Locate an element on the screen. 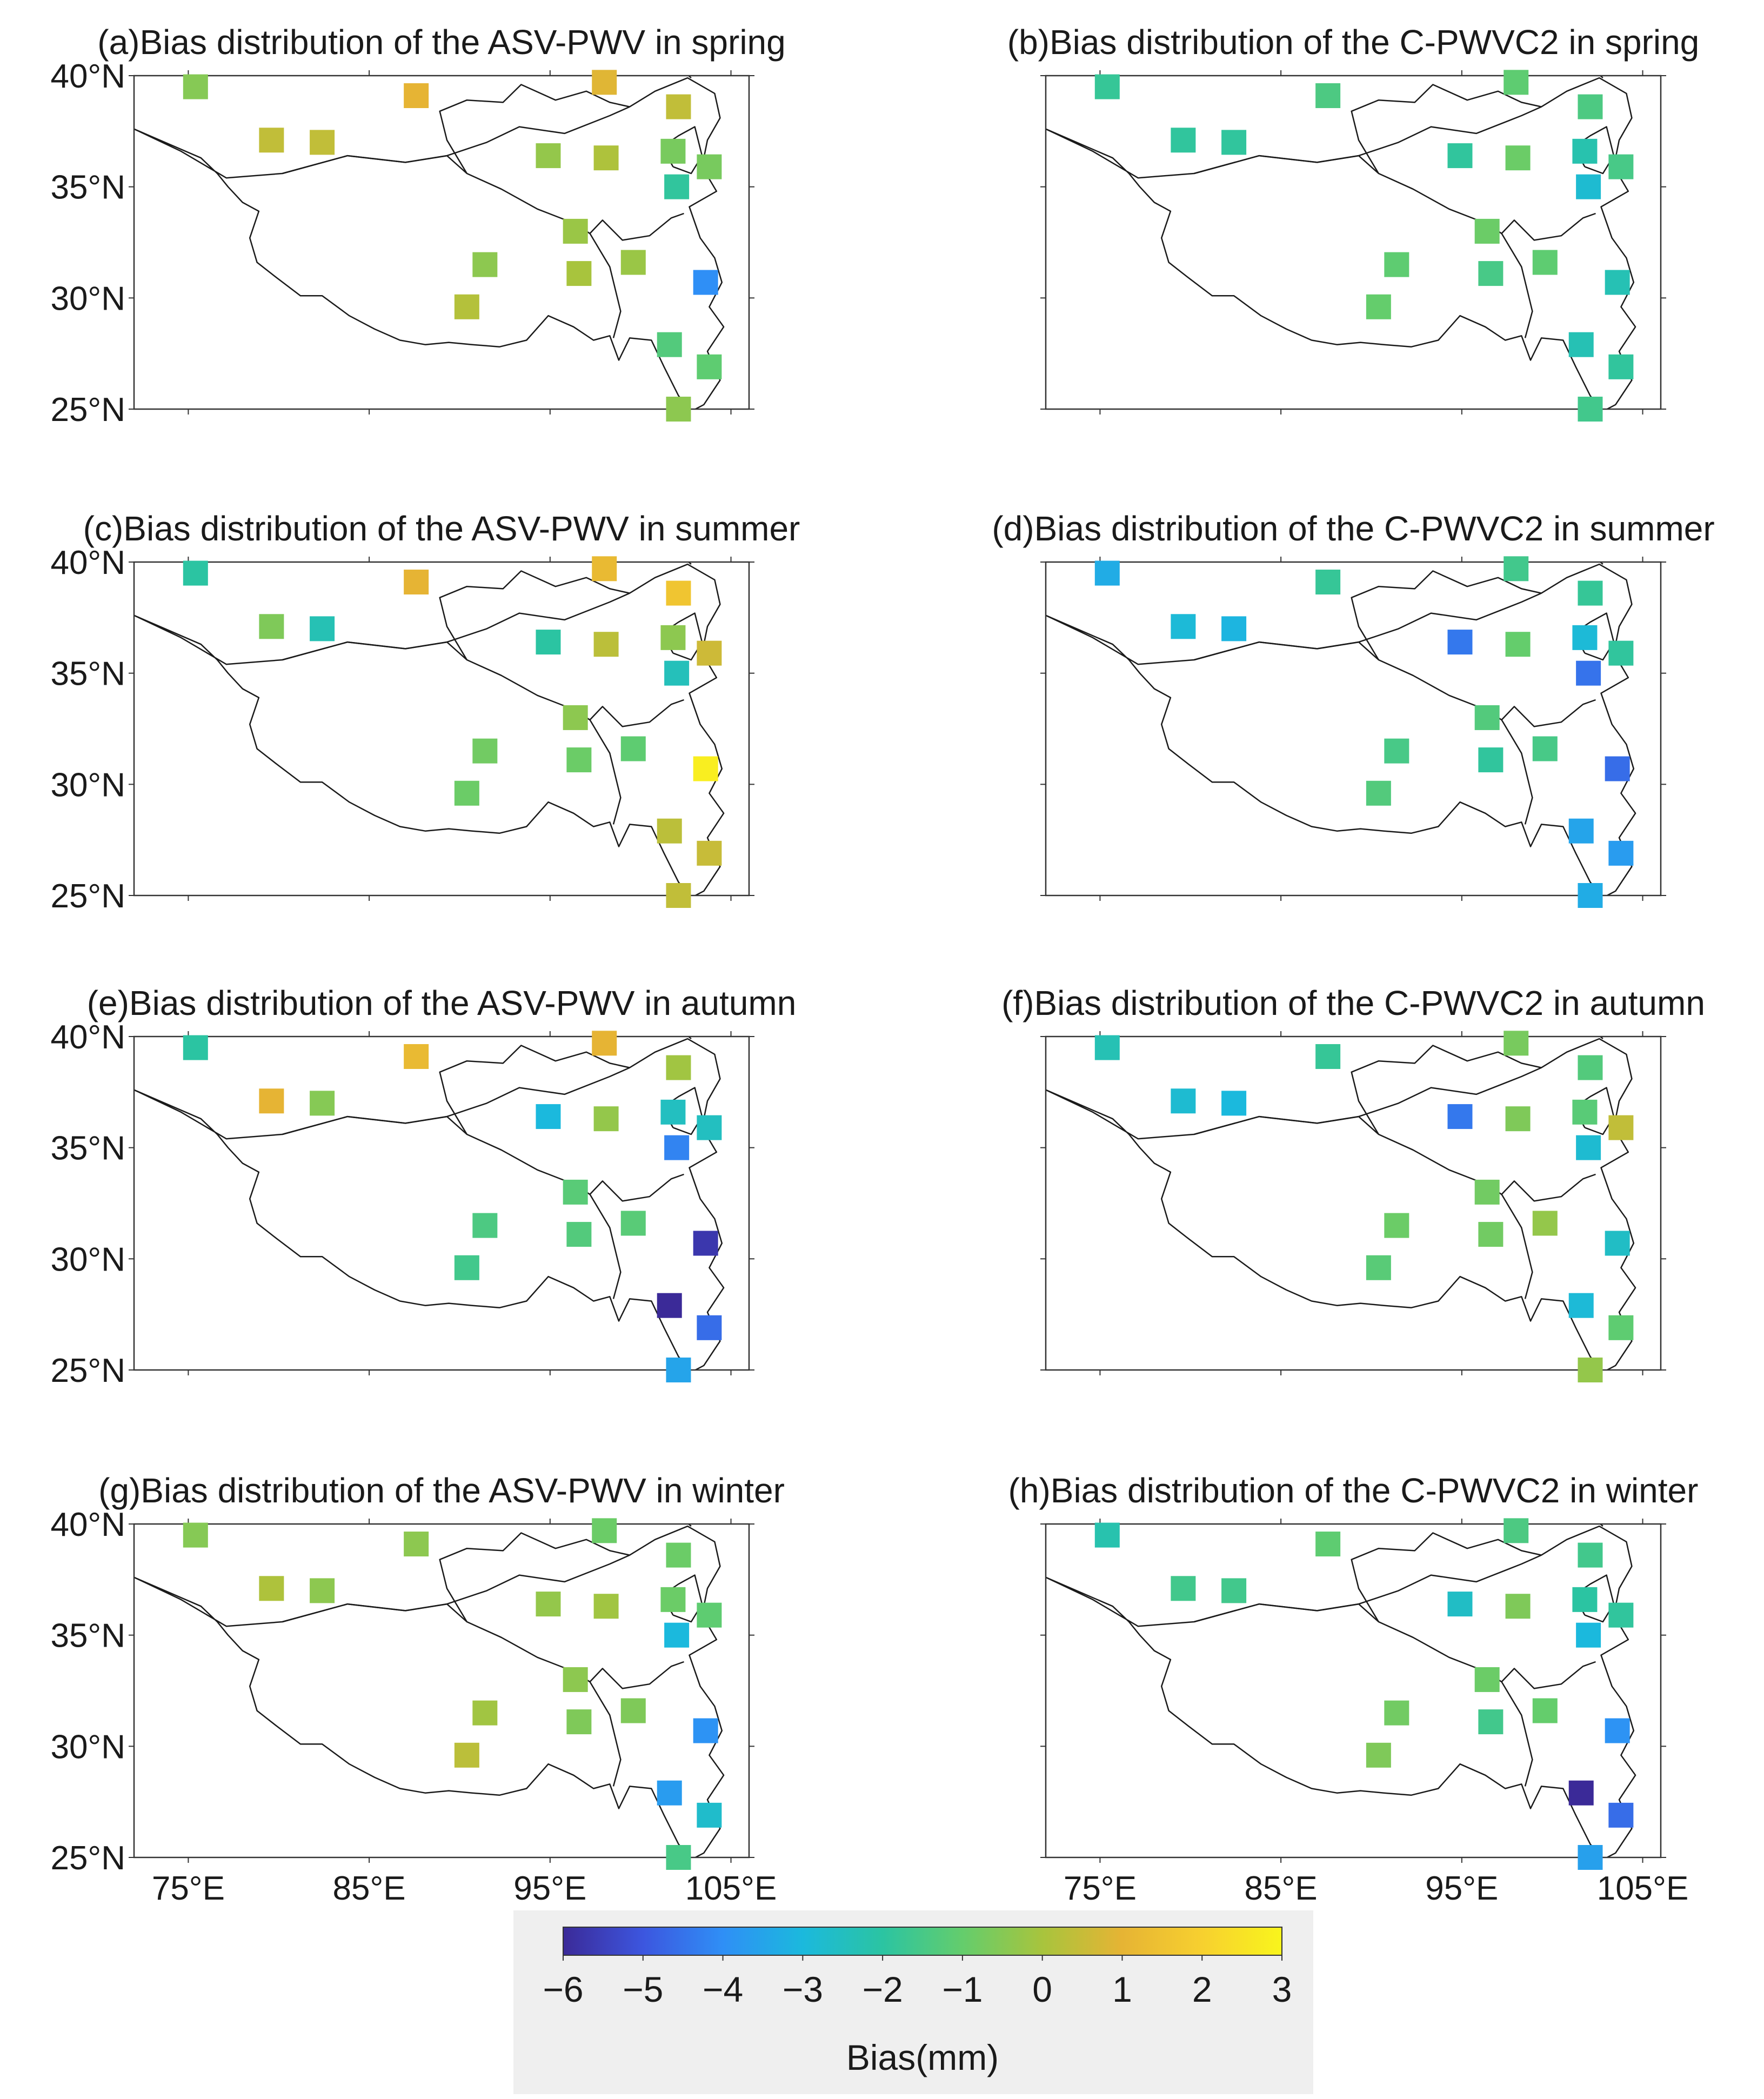  map-boundaries is located at coordinates (1341, 1203).